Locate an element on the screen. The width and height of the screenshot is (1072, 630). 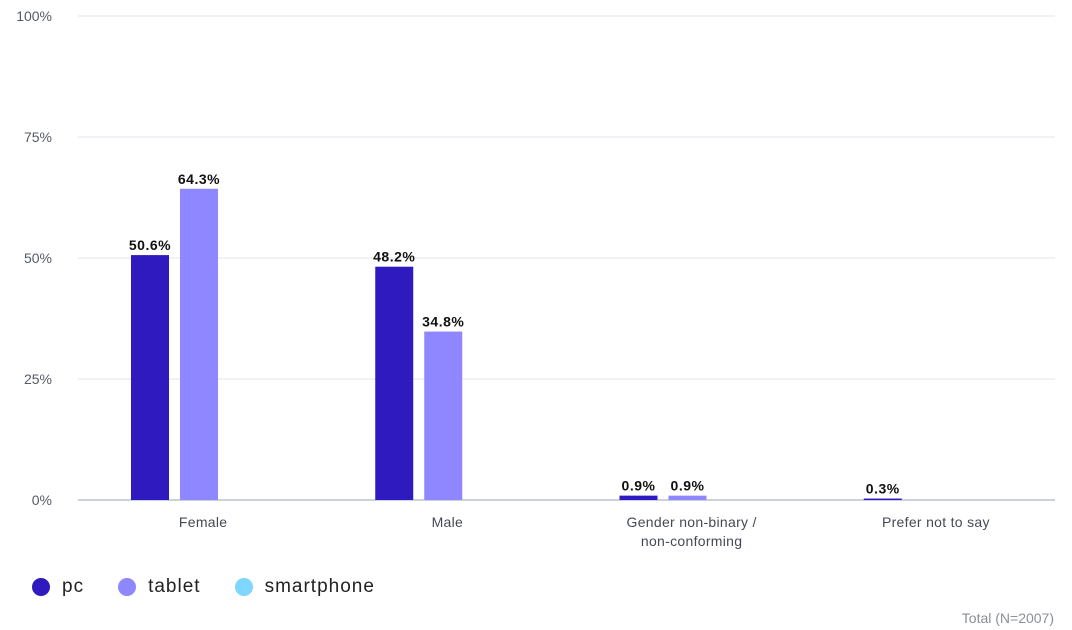
legend-item-tablet: tablet is located at coordinates (159, 587).